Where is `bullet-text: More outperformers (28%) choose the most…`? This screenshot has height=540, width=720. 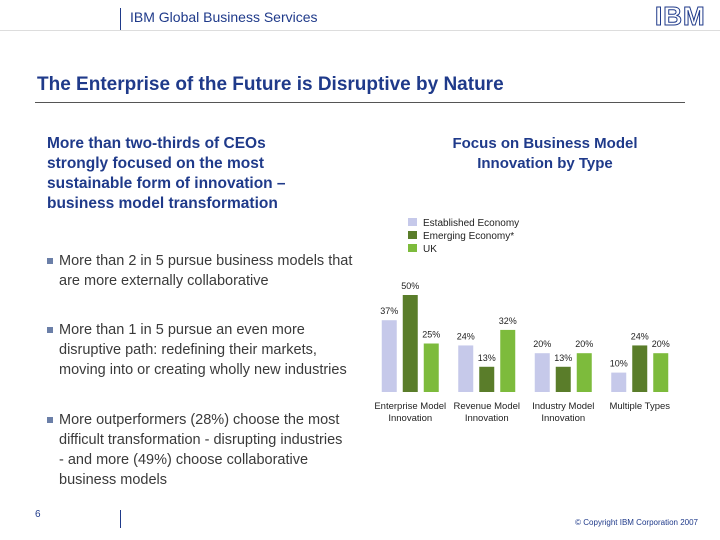
bullet-text: More outperformers (28%) choose the most… is located at coordinates (201, 450).